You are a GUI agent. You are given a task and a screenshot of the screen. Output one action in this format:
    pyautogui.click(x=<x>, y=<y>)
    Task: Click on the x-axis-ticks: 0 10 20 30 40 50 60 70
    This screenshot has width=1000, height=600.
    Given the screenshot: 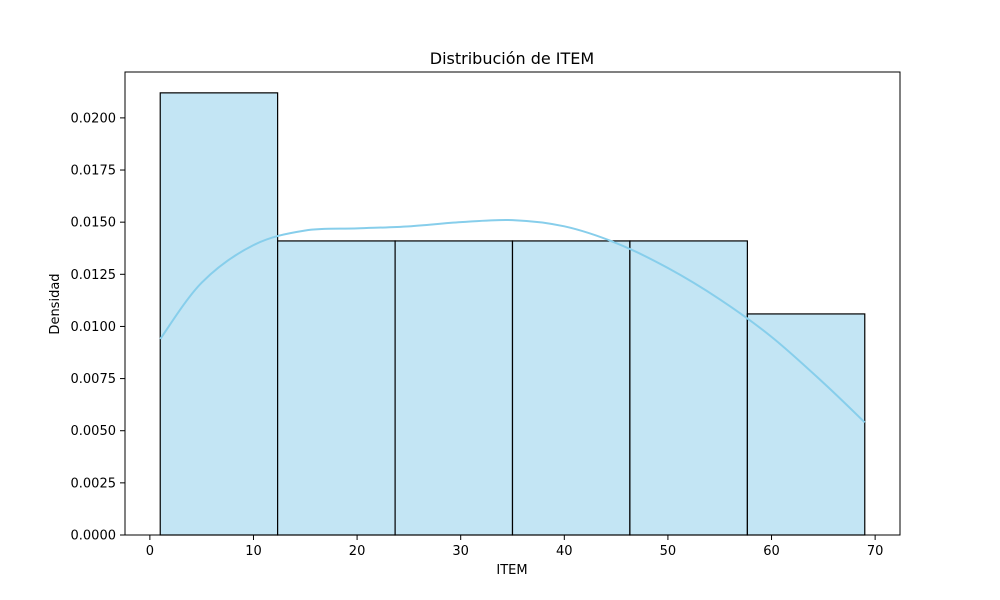 What is the action you would take?
    pyautogui.click(x=515, y=547)
    